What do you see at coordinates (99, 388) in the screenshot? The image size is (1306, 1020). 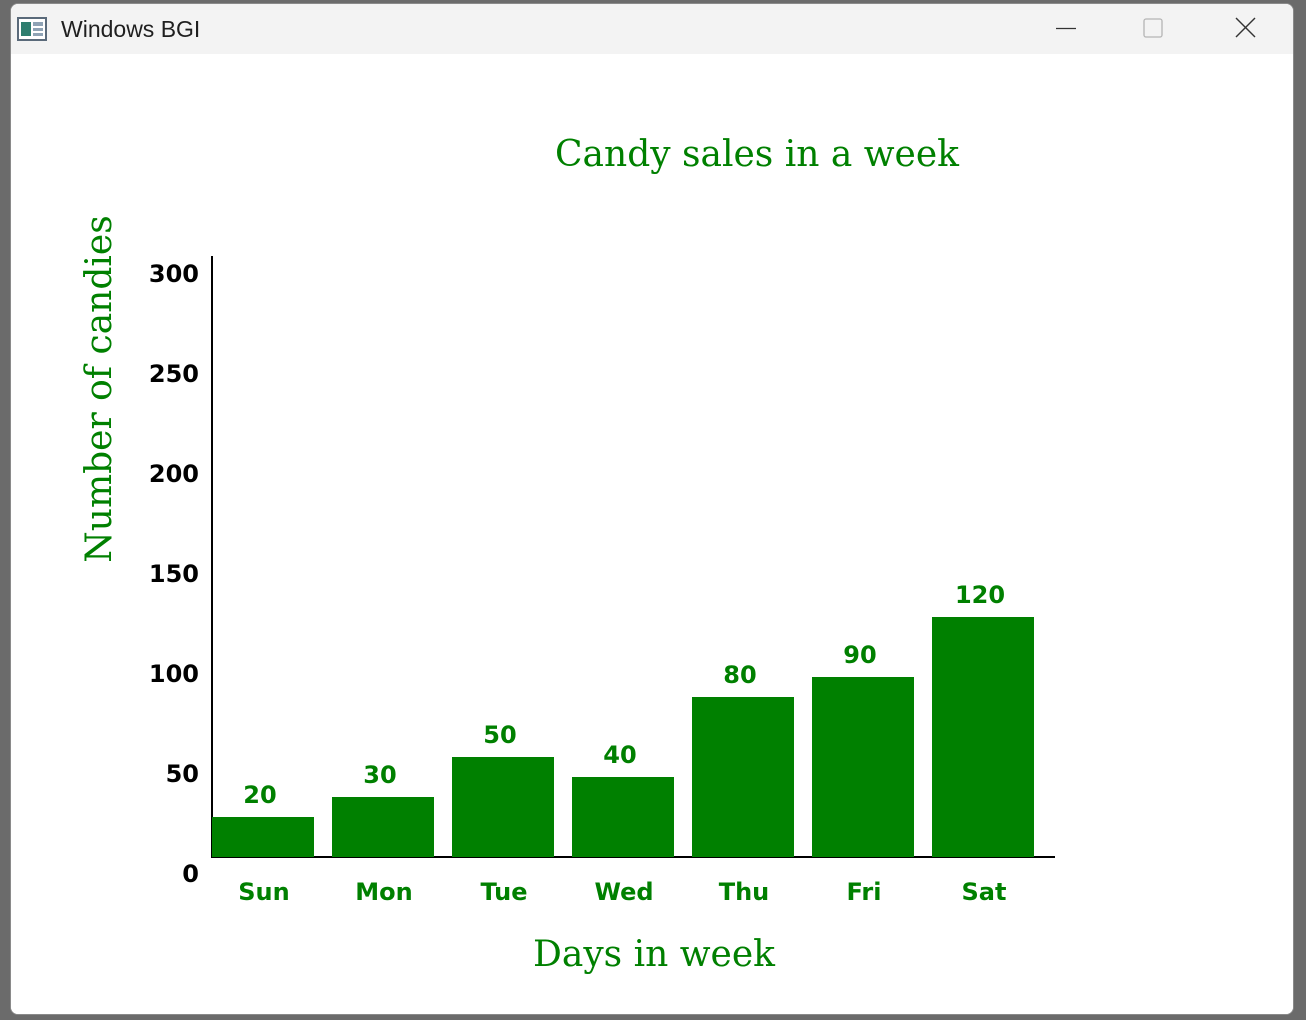 I see `y-axis-label: Number of candies` at bounding box center [99, 388].